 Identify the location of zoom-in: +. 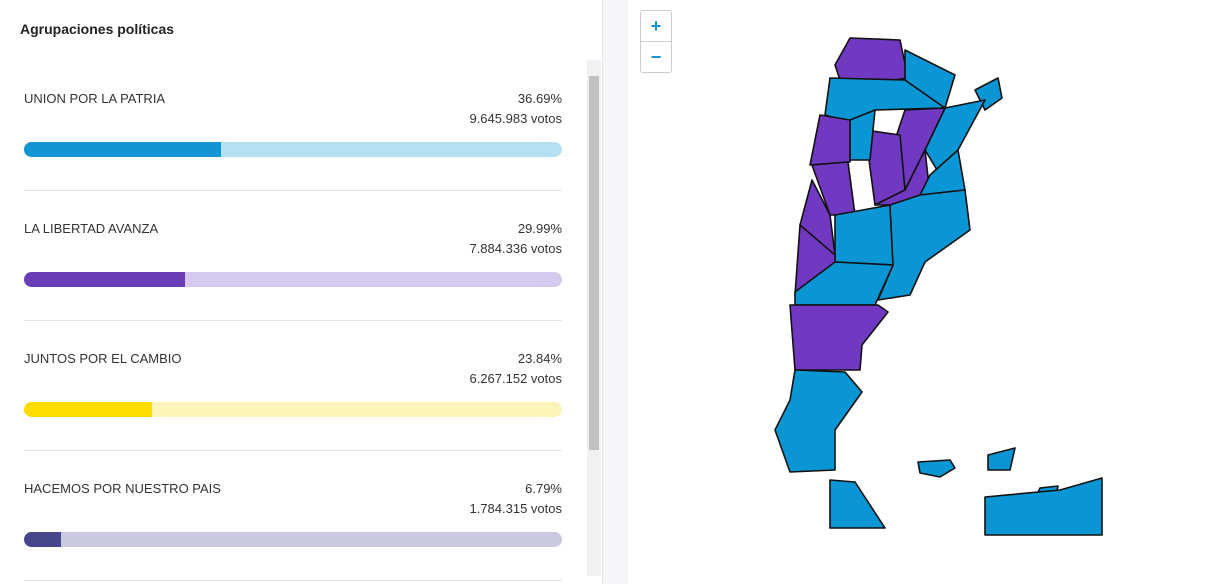
(656, 26).